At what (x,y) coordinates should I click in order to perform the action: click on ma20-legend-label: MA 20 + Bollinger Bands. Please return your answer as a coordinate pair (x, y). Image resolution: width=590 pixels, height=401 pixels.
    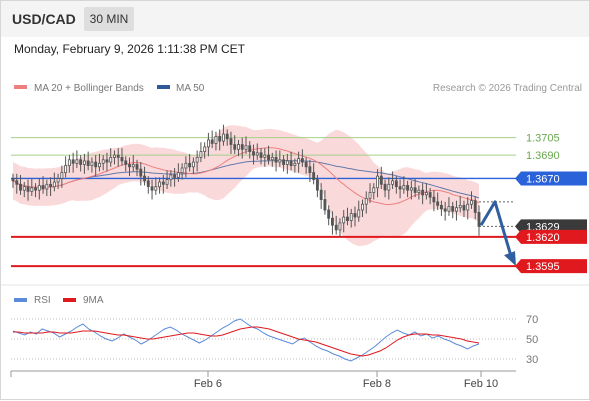
    Looking at the image, I should click on (89, 88).